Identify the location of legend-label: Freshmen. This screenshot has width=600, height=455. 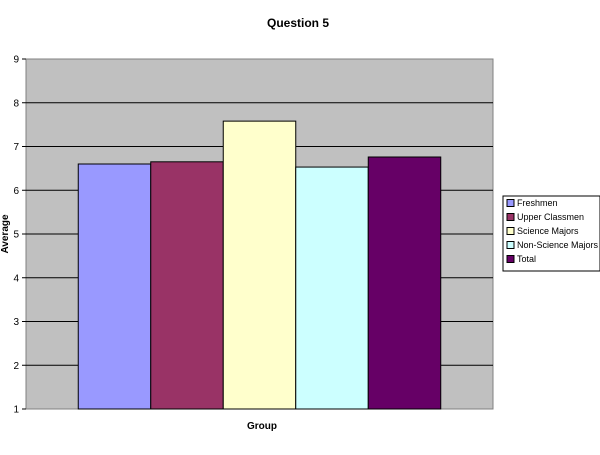
(537, 203).